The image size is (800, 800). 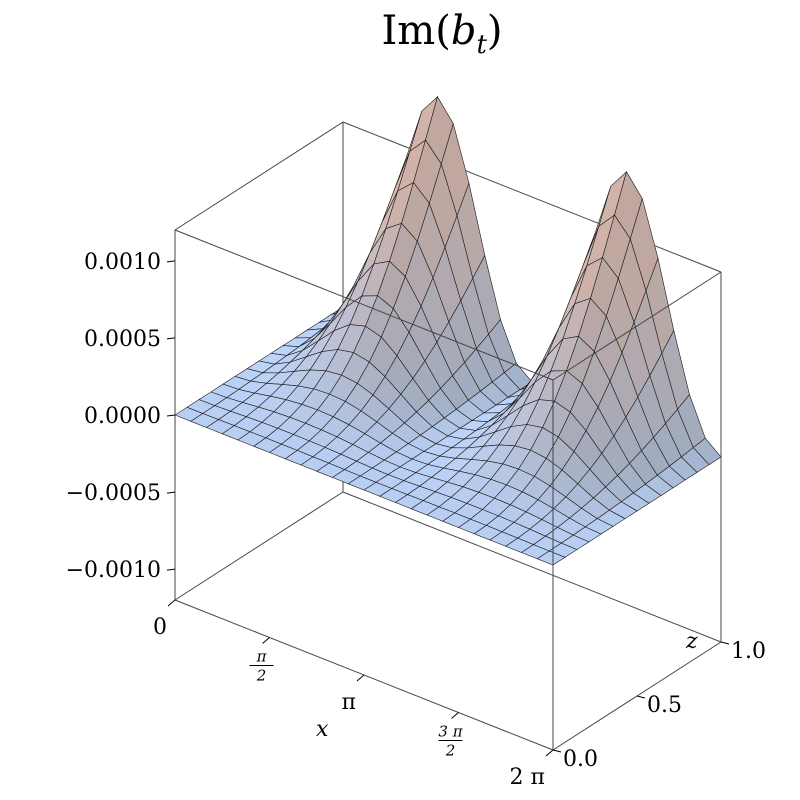 I want to click on z-tick-label: 1.0, so click(x=748, y=651).